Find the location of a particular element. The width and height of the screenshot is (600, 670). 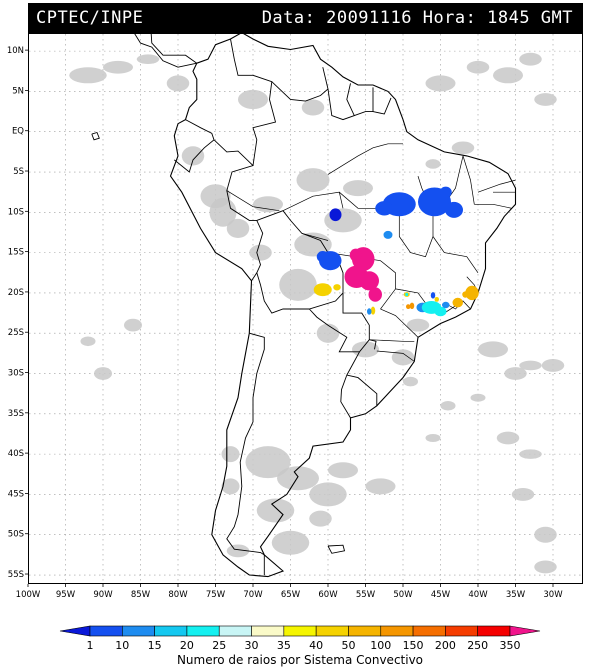

datetime-label: Data: 20091116 Hora: 1845 GMT is located at coordinates (417, 18).